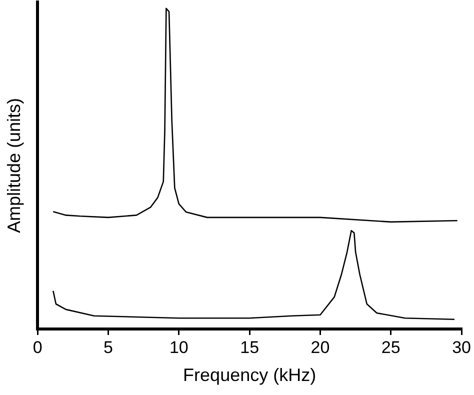 This screenshot has height=395, width=474. I want to click on x-tick-label: 0, so click(37, 347).